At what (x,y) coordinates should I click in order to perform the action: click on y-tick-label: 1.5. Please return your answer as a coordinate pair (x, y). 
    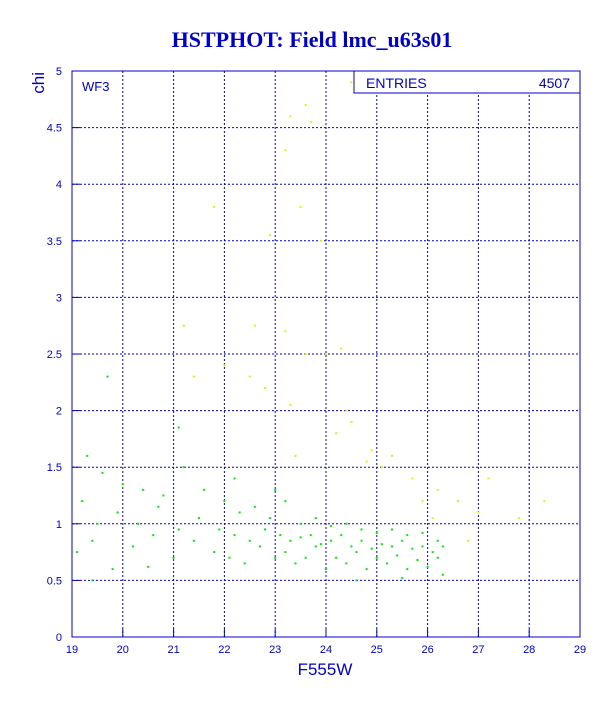
    Looking at the image, I should click on (54, 468).